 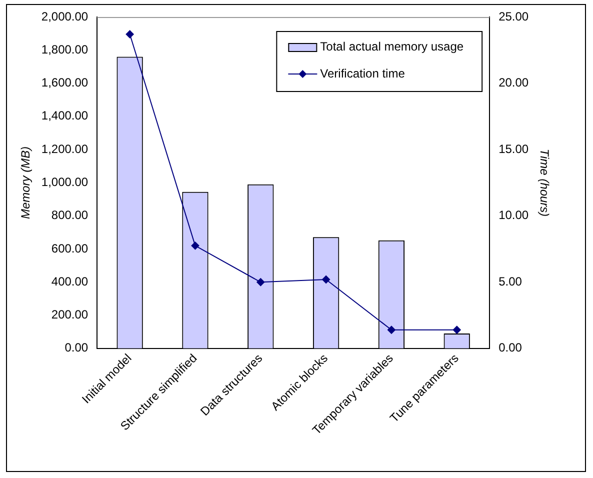 I want to click on y2-tick-label: 20.00, so click(x=513, y=83).